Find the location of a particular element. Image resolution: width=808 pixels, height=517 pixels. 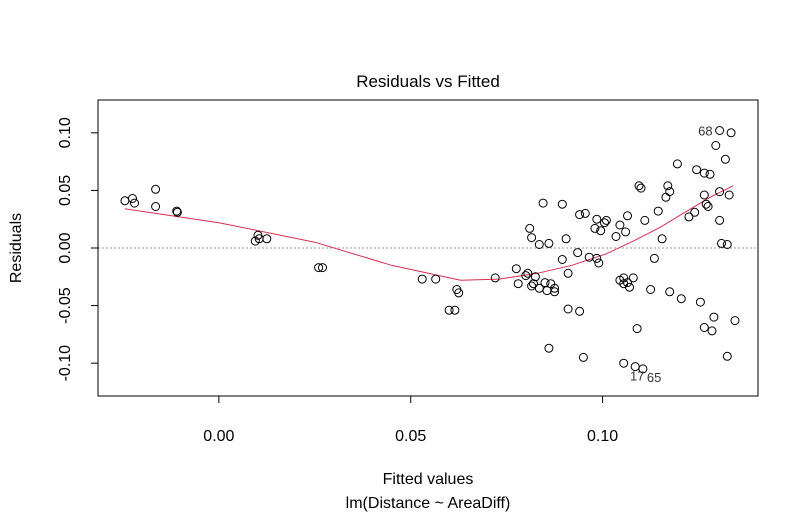

y-axis: -0.10 -0.05 0.00 0.05 0.10 is located at coordinates (78, 249).